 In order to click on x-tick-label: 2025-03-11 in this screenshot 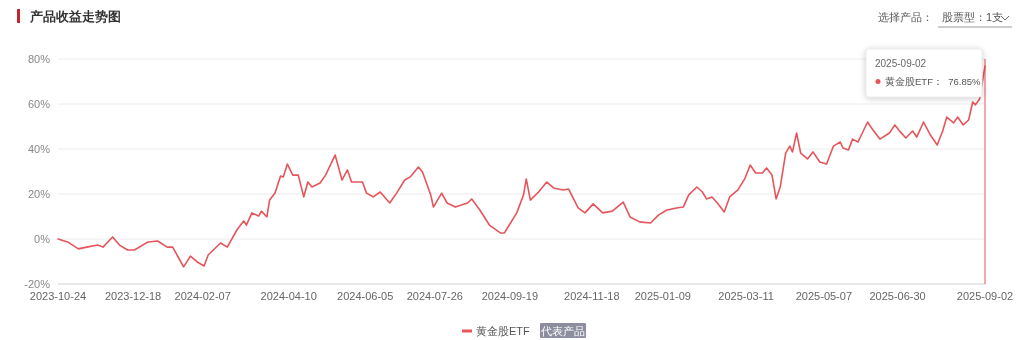, I will do `click(746, 296)`.